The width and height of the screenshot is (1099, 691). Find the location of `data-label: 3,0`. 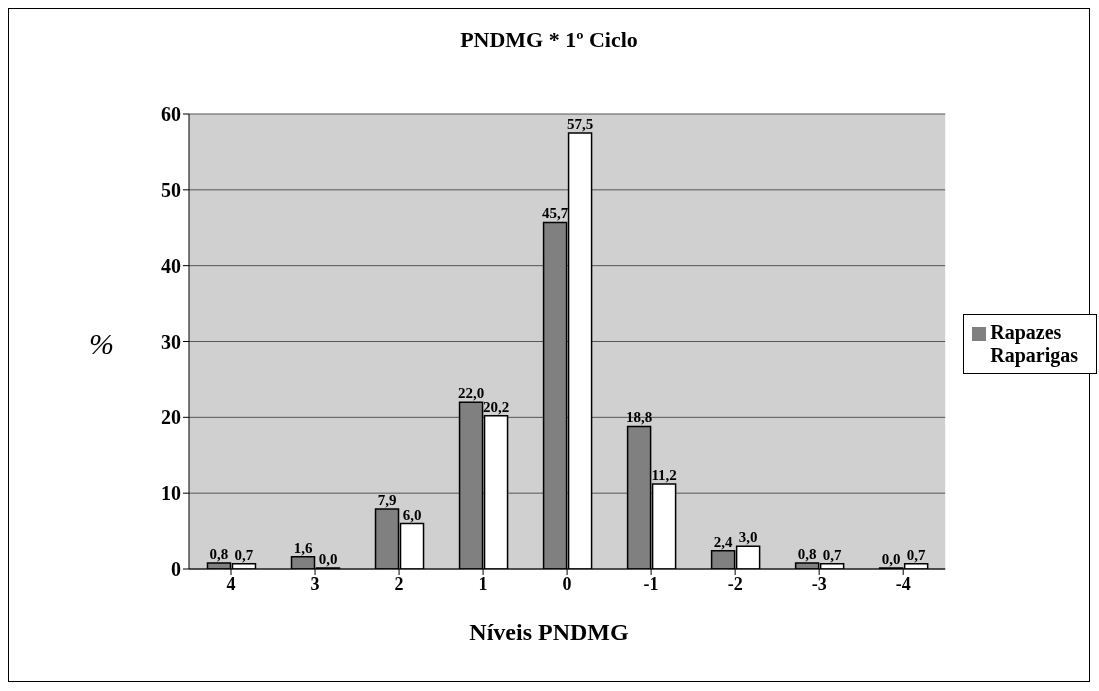

data-label: 3,0 is located at coordinates (748, 537).